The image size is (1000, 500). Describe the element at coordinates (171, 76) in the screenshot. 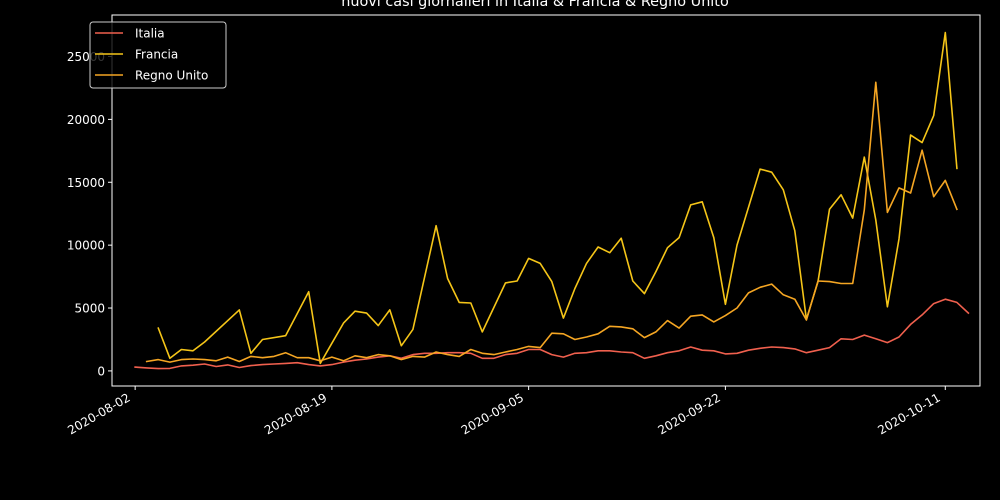

I see `legend-label: Regno Unito` at that location.